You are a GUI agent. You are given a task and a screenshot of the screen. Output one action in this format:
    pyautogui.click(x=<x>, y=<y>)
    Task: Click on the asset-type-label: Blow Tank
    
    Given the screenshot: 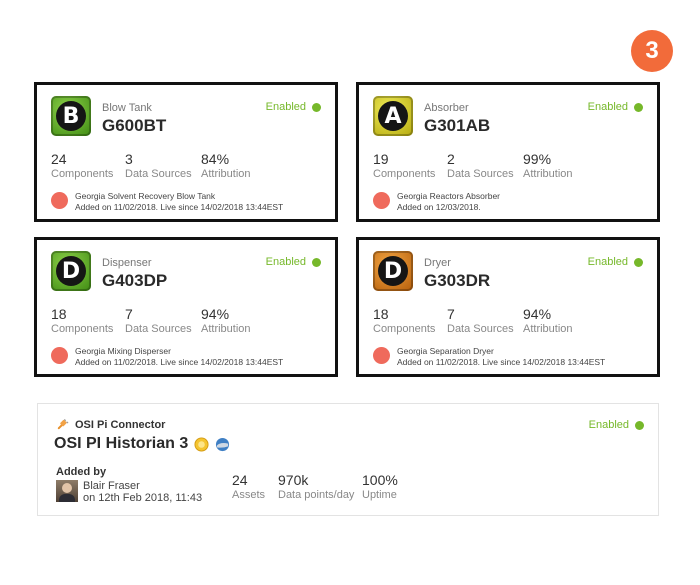 What is the action you would take?
    pyautogui.click(x=127, y=108)
    